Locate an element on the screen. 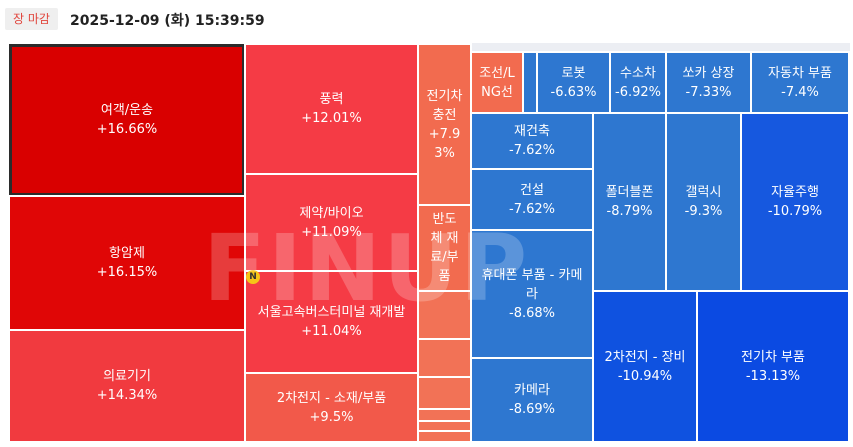 Image resolution: width=853 pixels, height=447 pixels. tile-label: 2차전지 - 소재/부품 is located at coordinates (331, 398).